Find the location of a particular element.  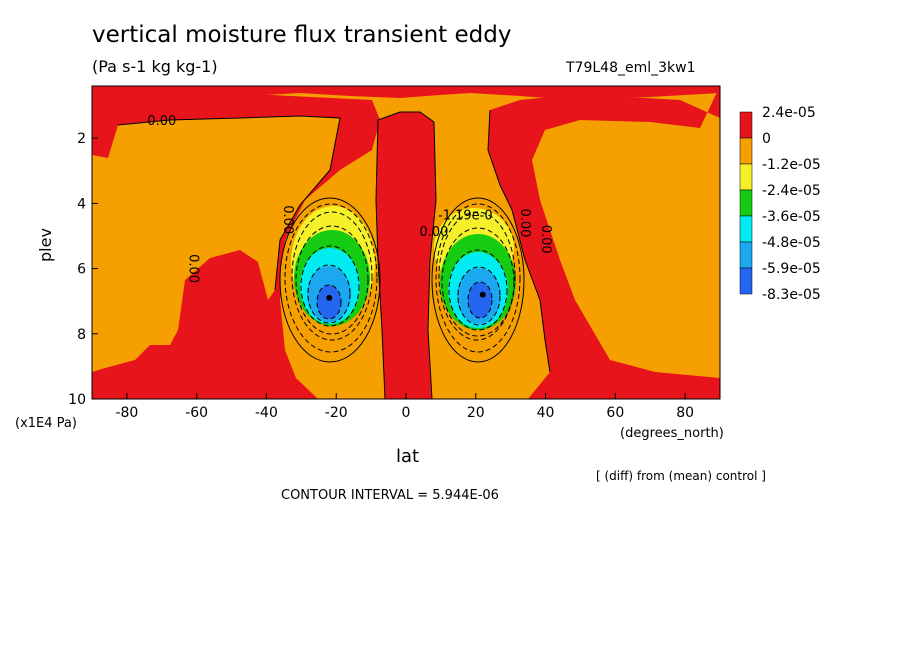

contour-lines-dashed is located at coordinates (402, 278).